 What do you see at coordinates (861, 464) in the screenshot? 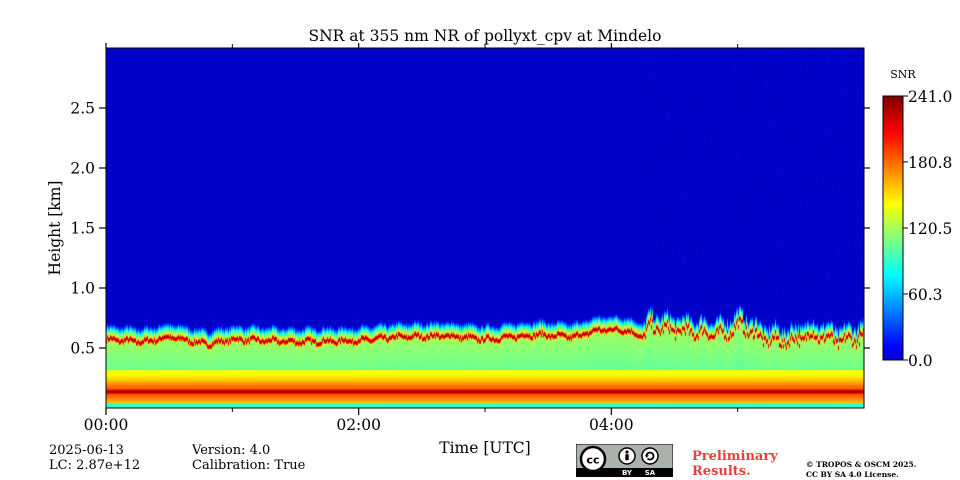
I see `copyright-line1: © TROPOS & OSCM 2025.` at bounding box center [861, 464].